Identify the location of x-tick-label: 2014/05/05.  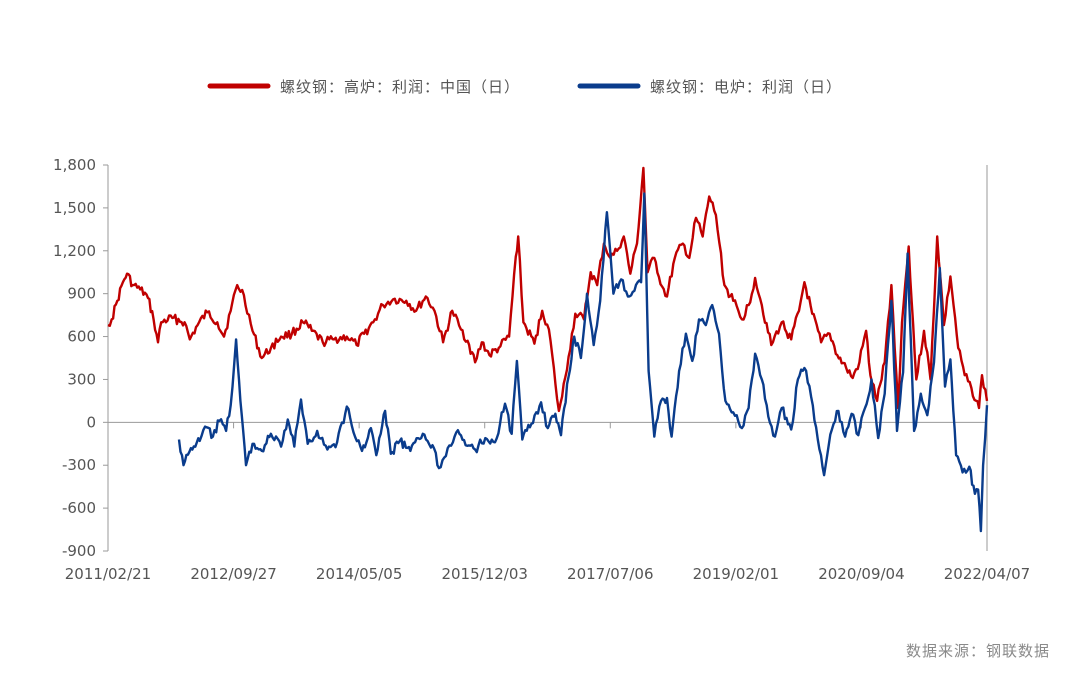
(359, 574).